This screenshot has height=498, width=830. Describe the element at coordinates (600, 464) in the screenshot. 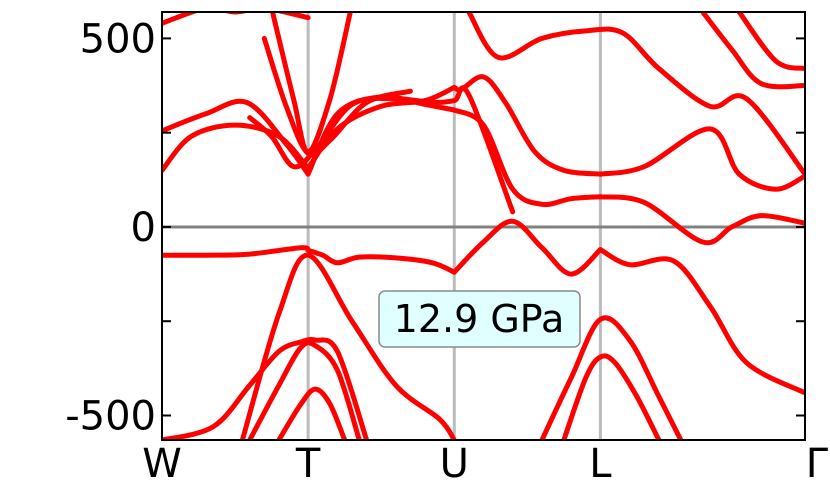

I see `x-tick-label-L: L` at that location.